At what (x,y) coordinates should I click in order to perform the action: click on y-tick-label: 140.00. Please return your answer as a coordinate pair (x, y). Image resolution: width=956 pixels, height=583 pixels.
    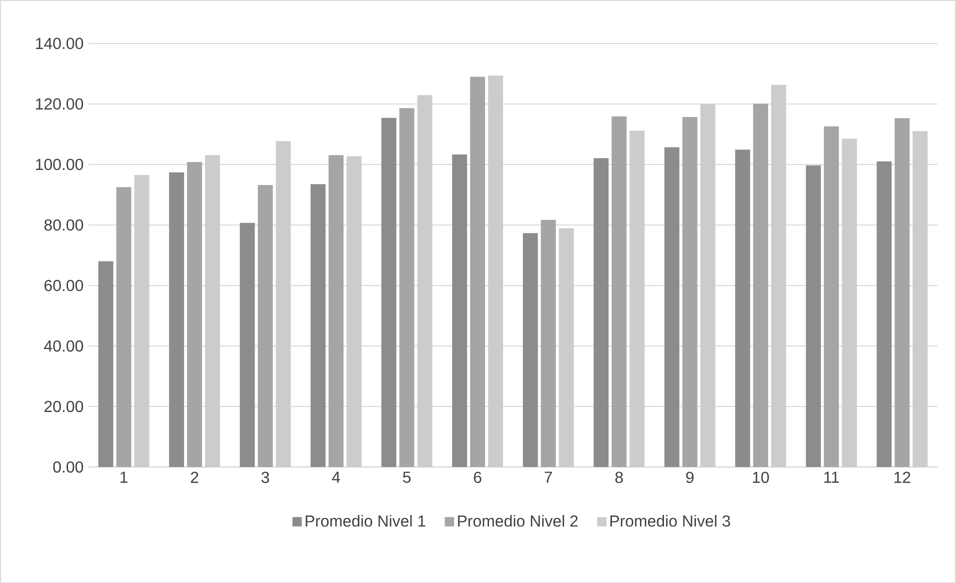
    Looking at the image, I should click on (60, 43).